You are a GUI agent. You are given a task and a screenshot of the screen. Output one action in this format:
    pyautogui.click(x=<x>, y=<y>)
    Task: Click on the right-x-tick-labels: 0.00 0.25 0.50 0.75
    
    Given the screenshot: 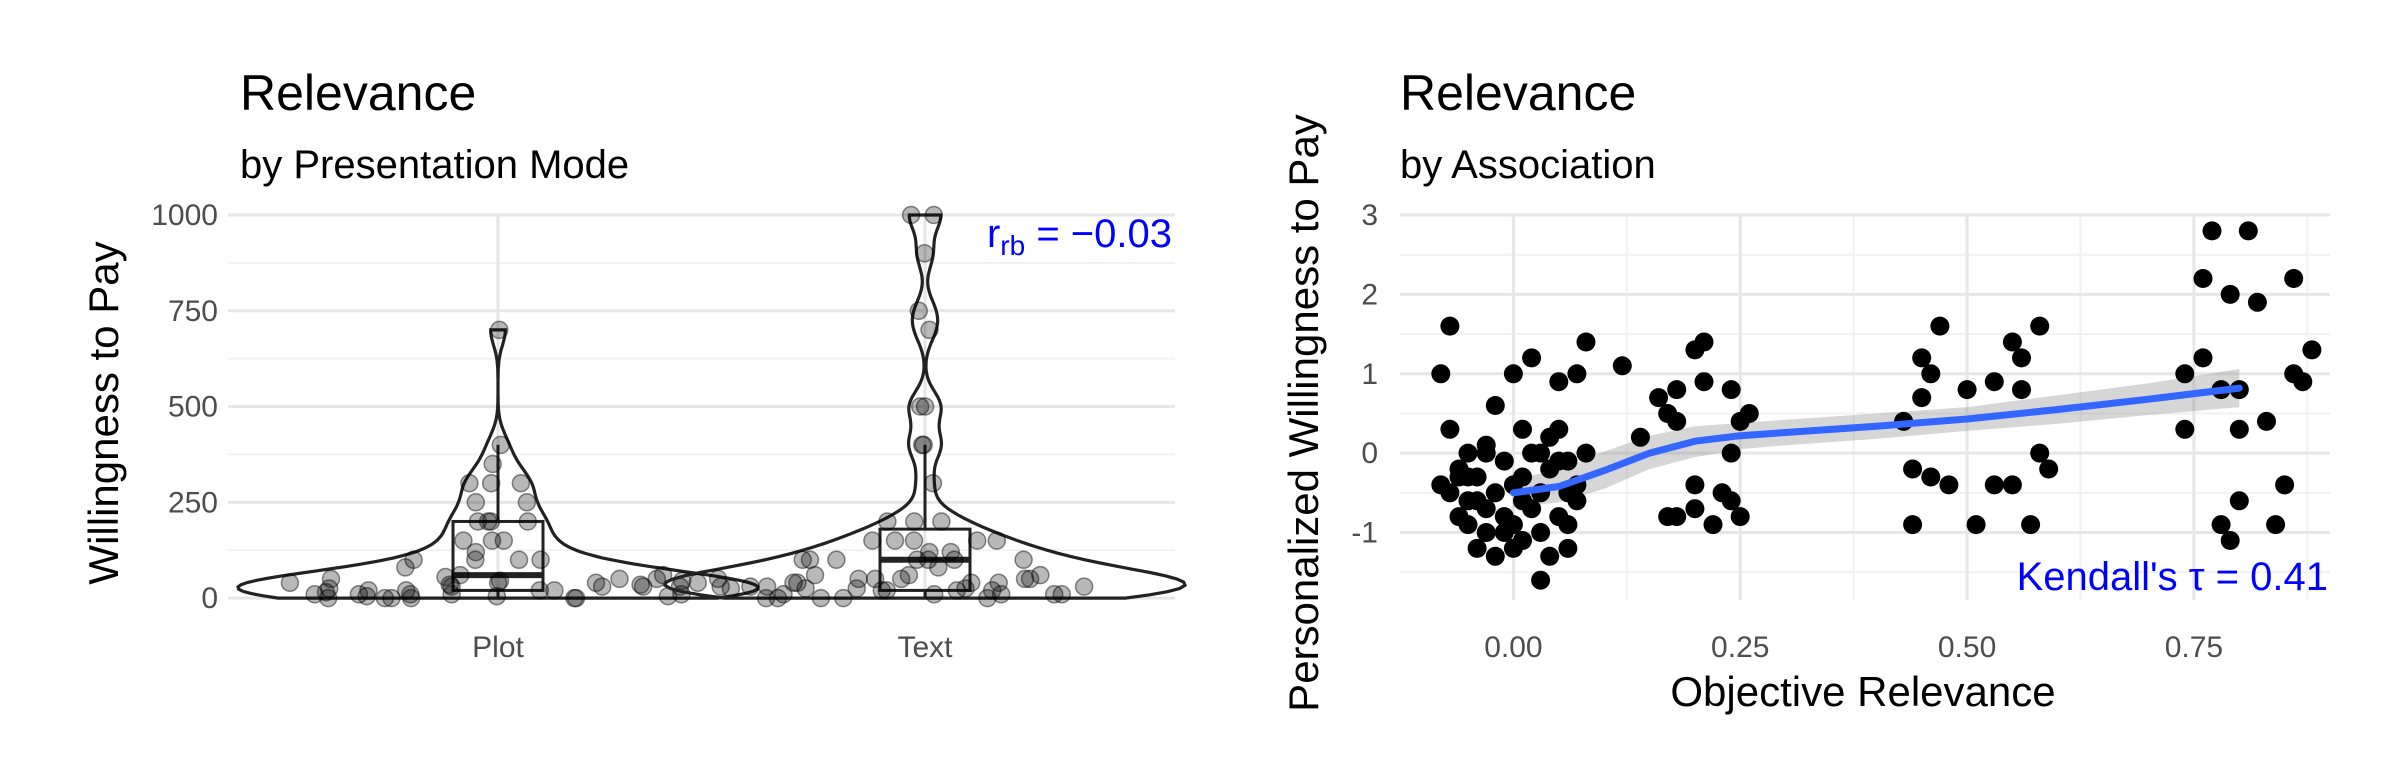 What is the action you would take?
    pyautogui.click(x=1853, y=647)
    